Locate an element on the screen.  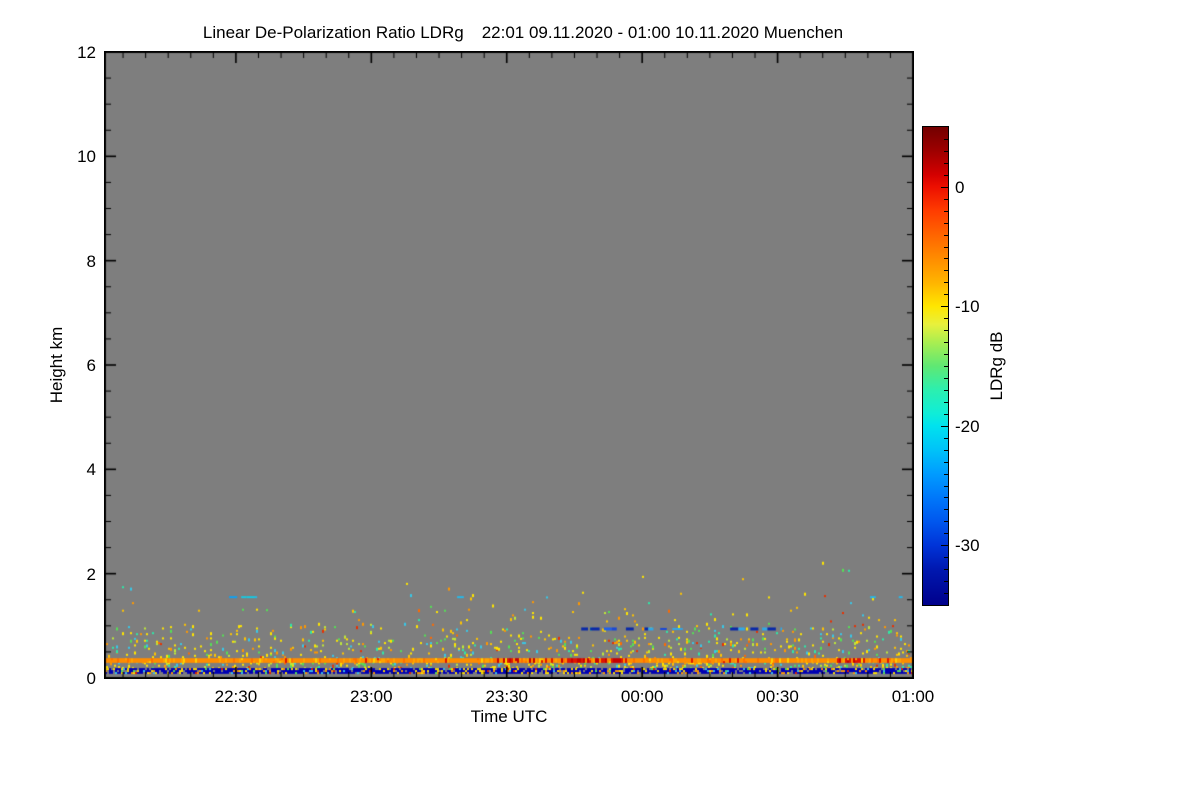
y-tick-label: 12 is located at coordinates (86, 52).